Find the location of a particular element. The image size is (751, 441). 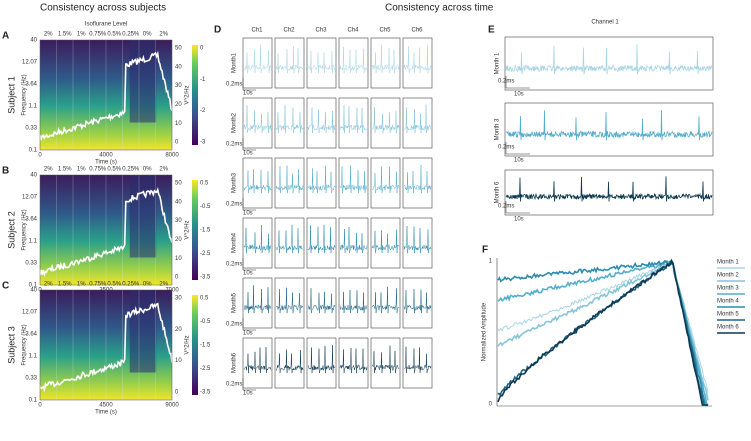

y-tick-label: 1.1 is located at coordinates (33, 357).